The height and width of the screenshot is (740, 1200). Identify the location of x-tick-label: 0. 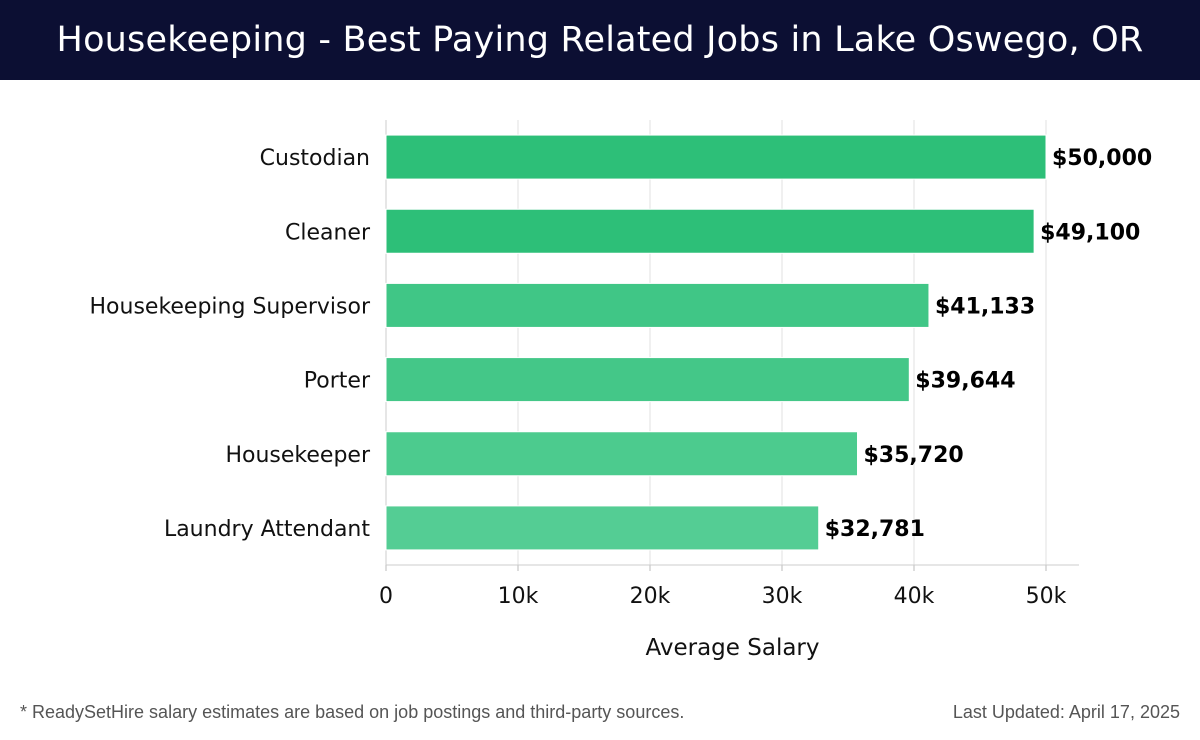
(386, 596).